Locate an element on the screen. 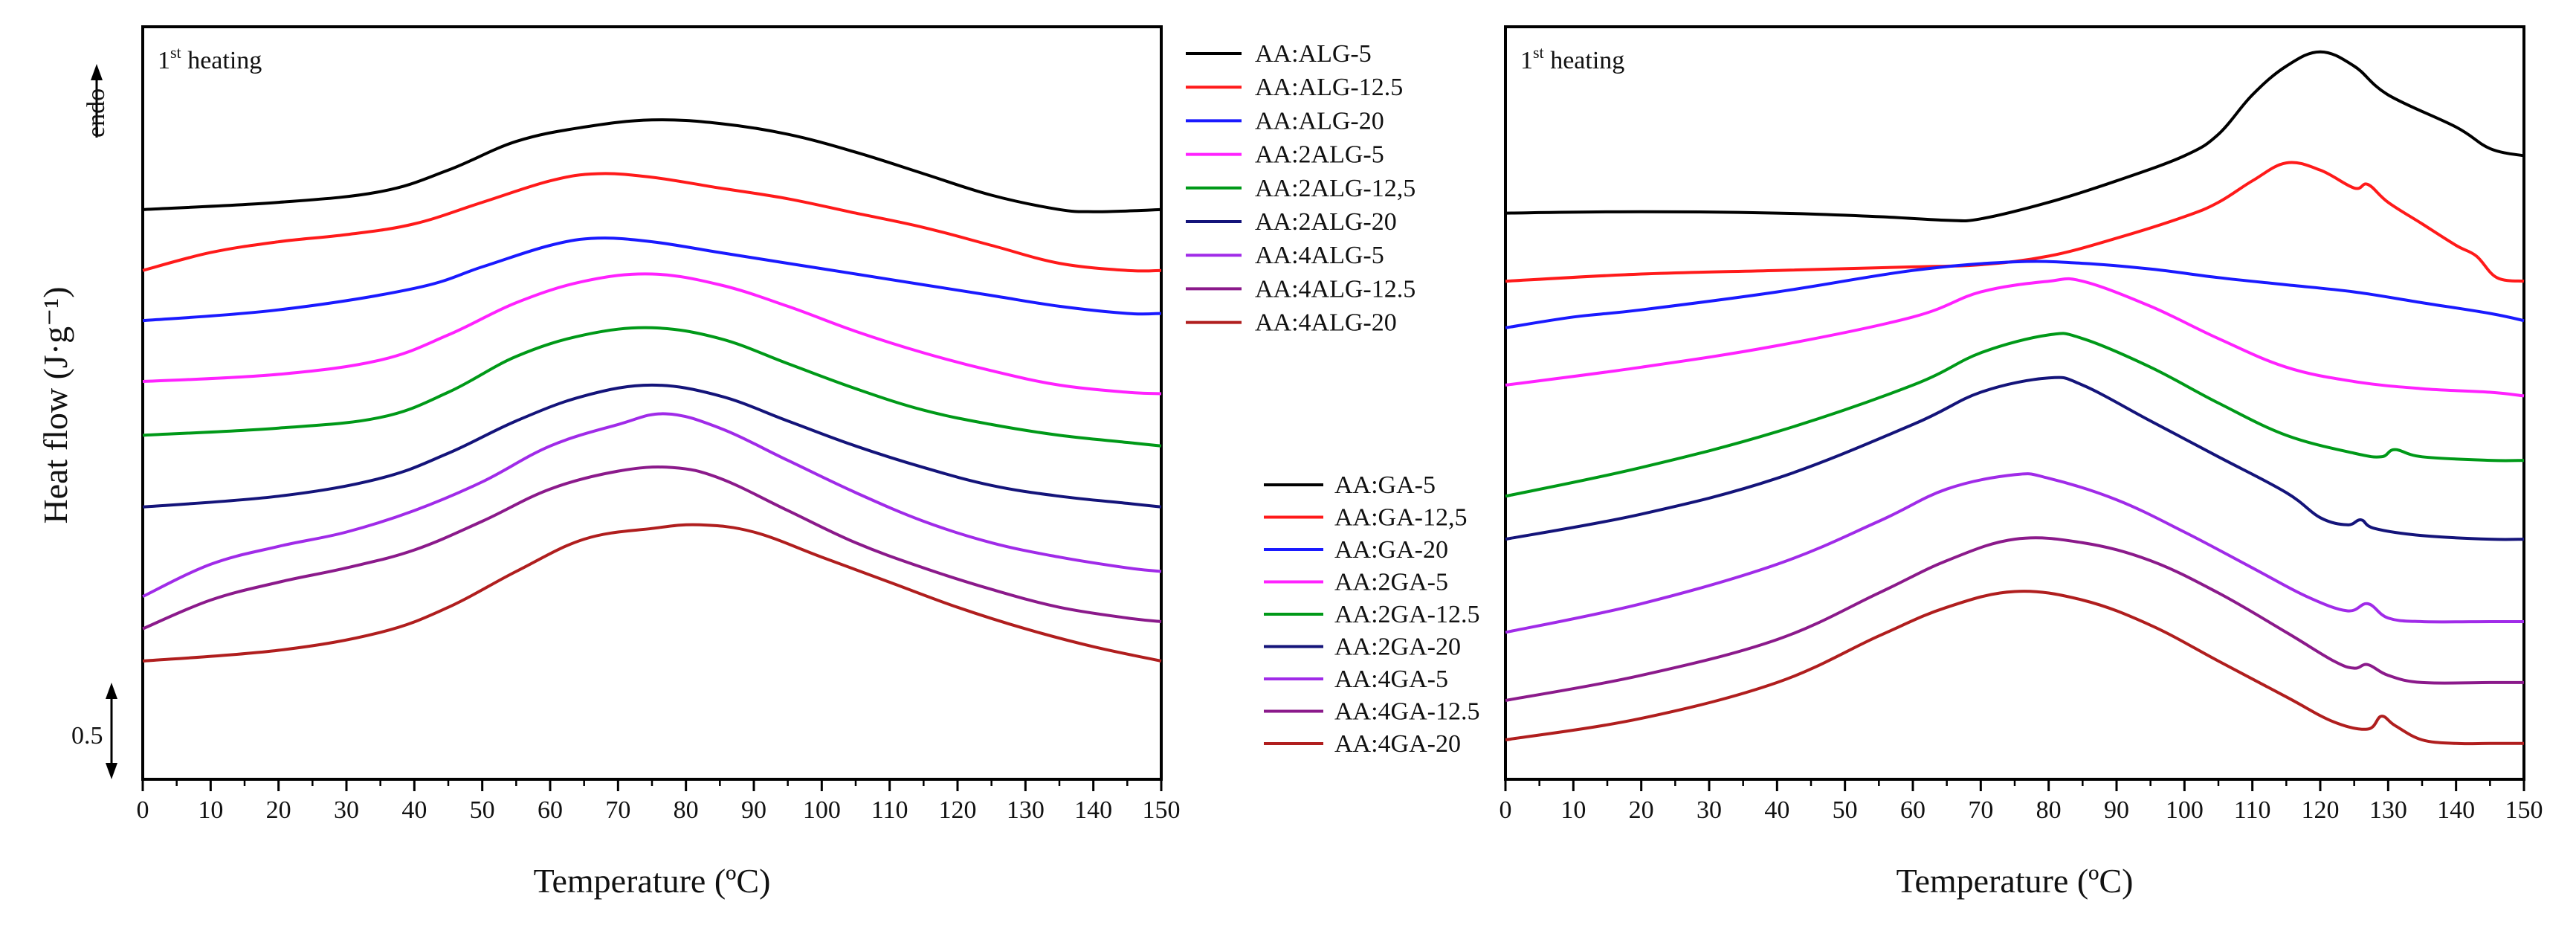 The width and height of the screenshot is (2576, 928). left-x-tick-label-10: 10 is located at coordinates (210, 810).